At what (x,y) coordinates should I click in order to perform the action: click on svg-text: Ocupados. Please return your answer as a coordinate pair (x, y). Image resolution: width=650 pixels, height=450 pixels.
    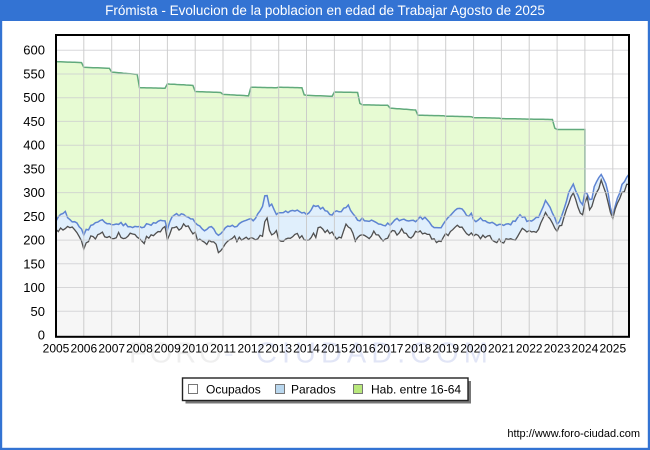
    Looking at the image, I should click on (233, 390).